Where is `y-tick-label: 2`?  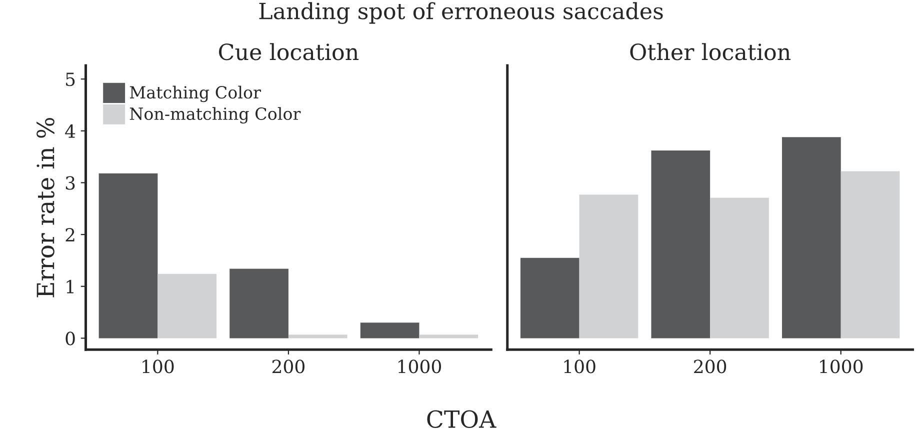
y-tick-label: 2 is located at coordinates (70, 235).